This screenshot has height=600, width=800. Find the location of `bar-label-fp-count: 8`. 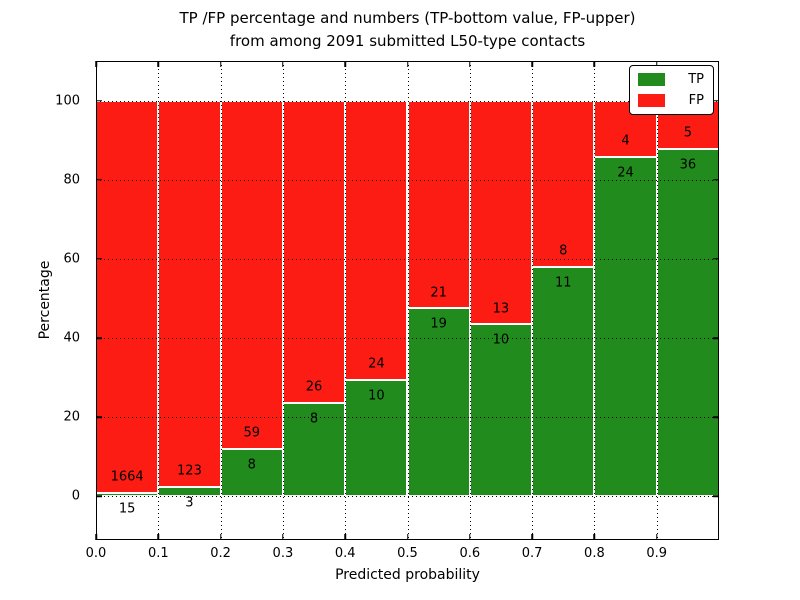

bar-label-fp-count: 8 is located at coordinates (563, 251).